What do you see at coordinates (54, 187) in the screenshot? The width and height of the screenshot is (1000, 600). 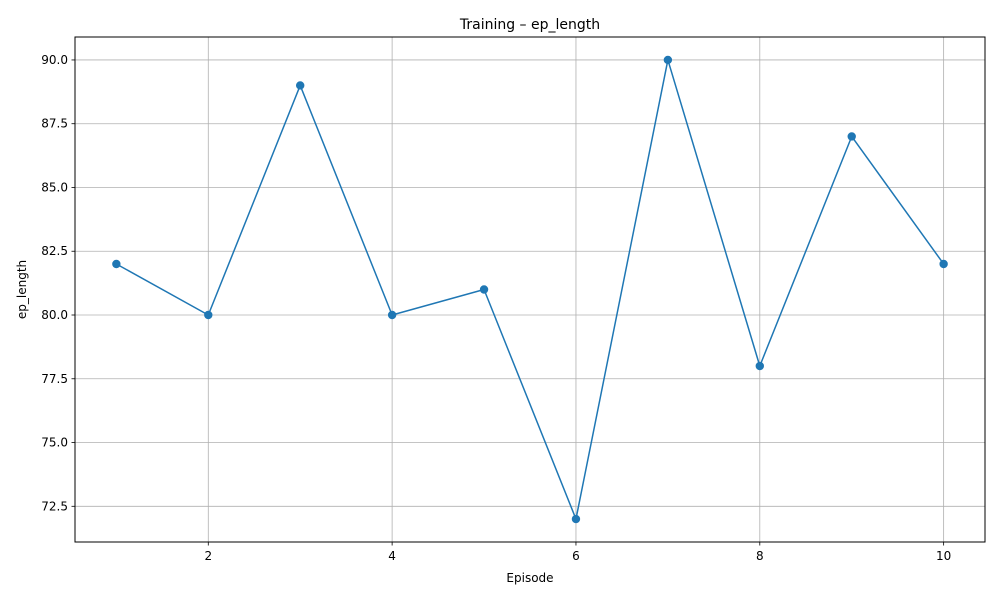 I see `y-tick-label: 85.0` at bounding box center [54, 187].